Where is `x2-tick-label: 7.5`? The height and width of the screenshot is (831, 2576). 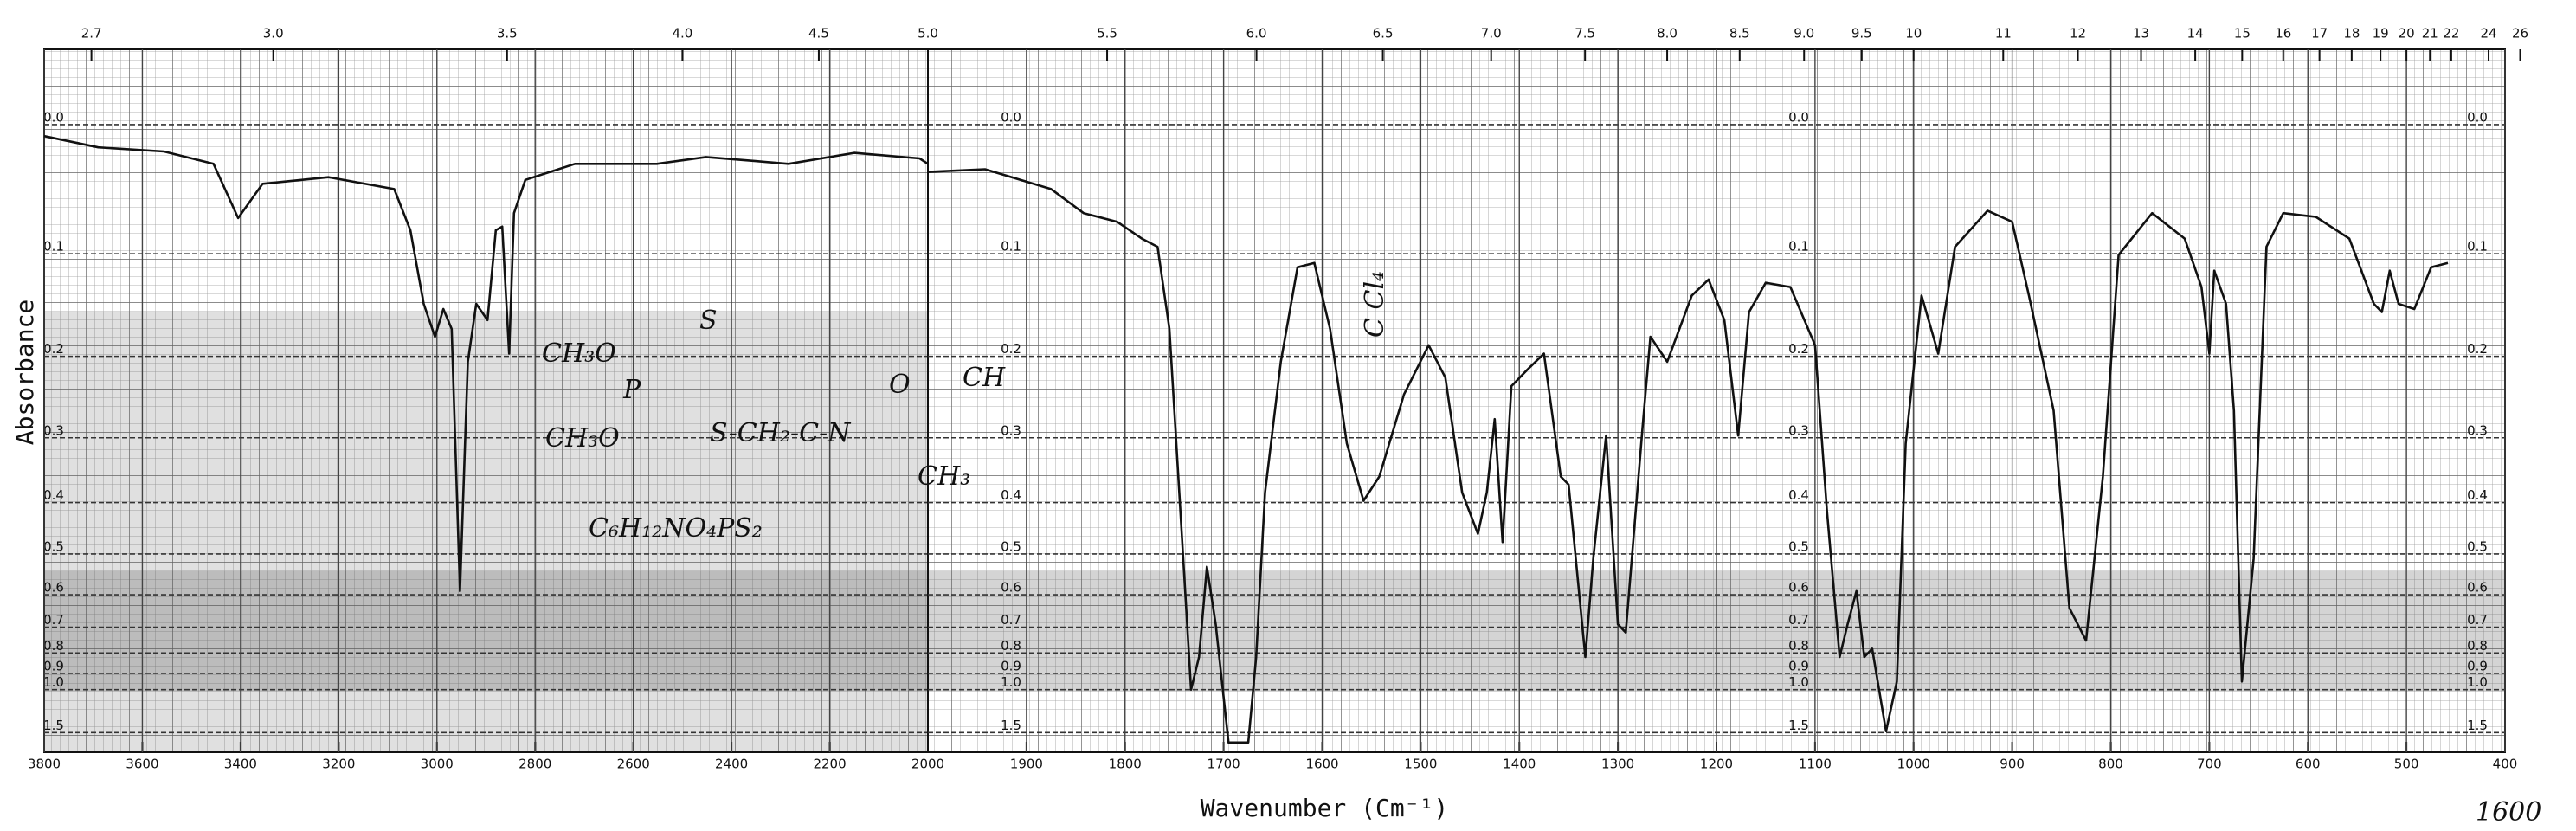
x2-tick-label: 7.5 is located at coordinates (1585, 34).